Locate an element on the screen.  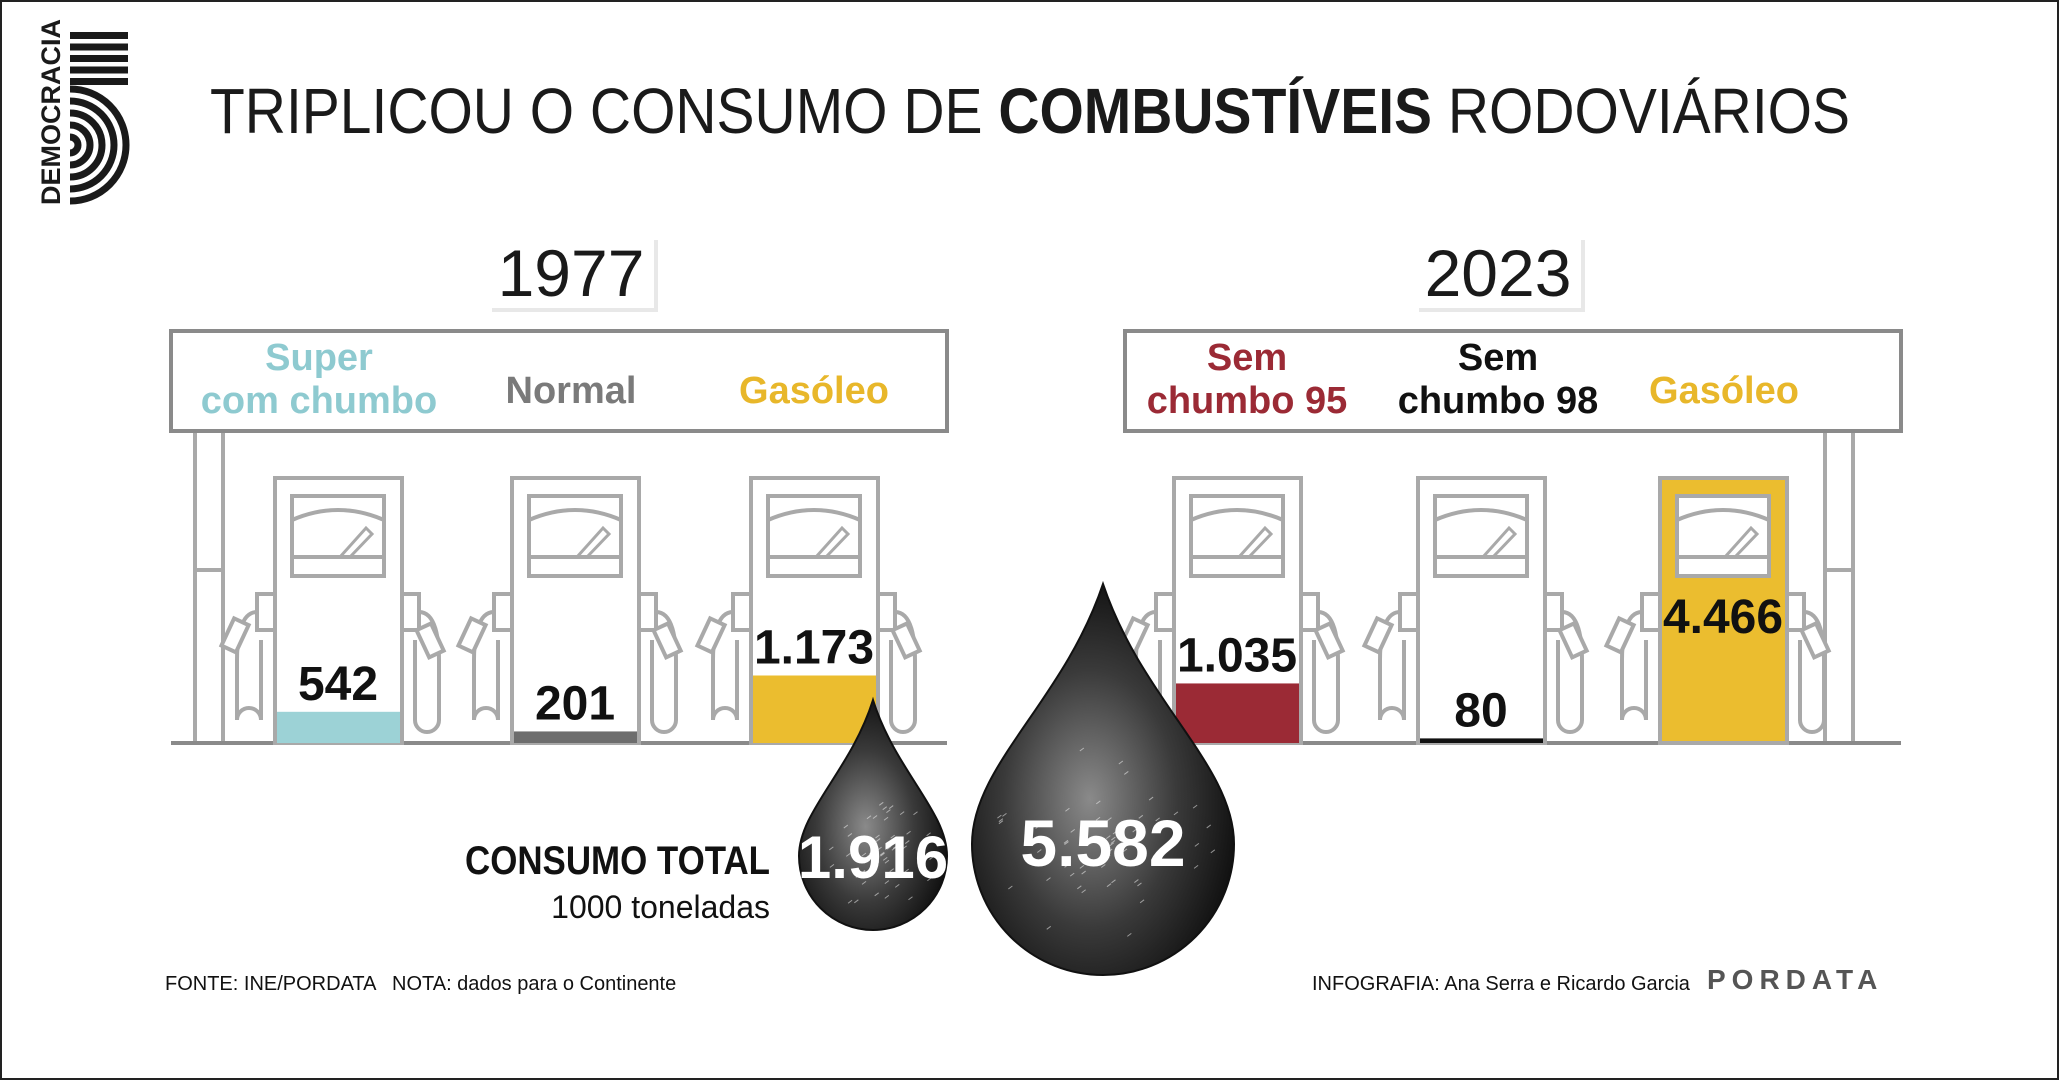
year-text: 2023 is located at coordinates (1498, 273).